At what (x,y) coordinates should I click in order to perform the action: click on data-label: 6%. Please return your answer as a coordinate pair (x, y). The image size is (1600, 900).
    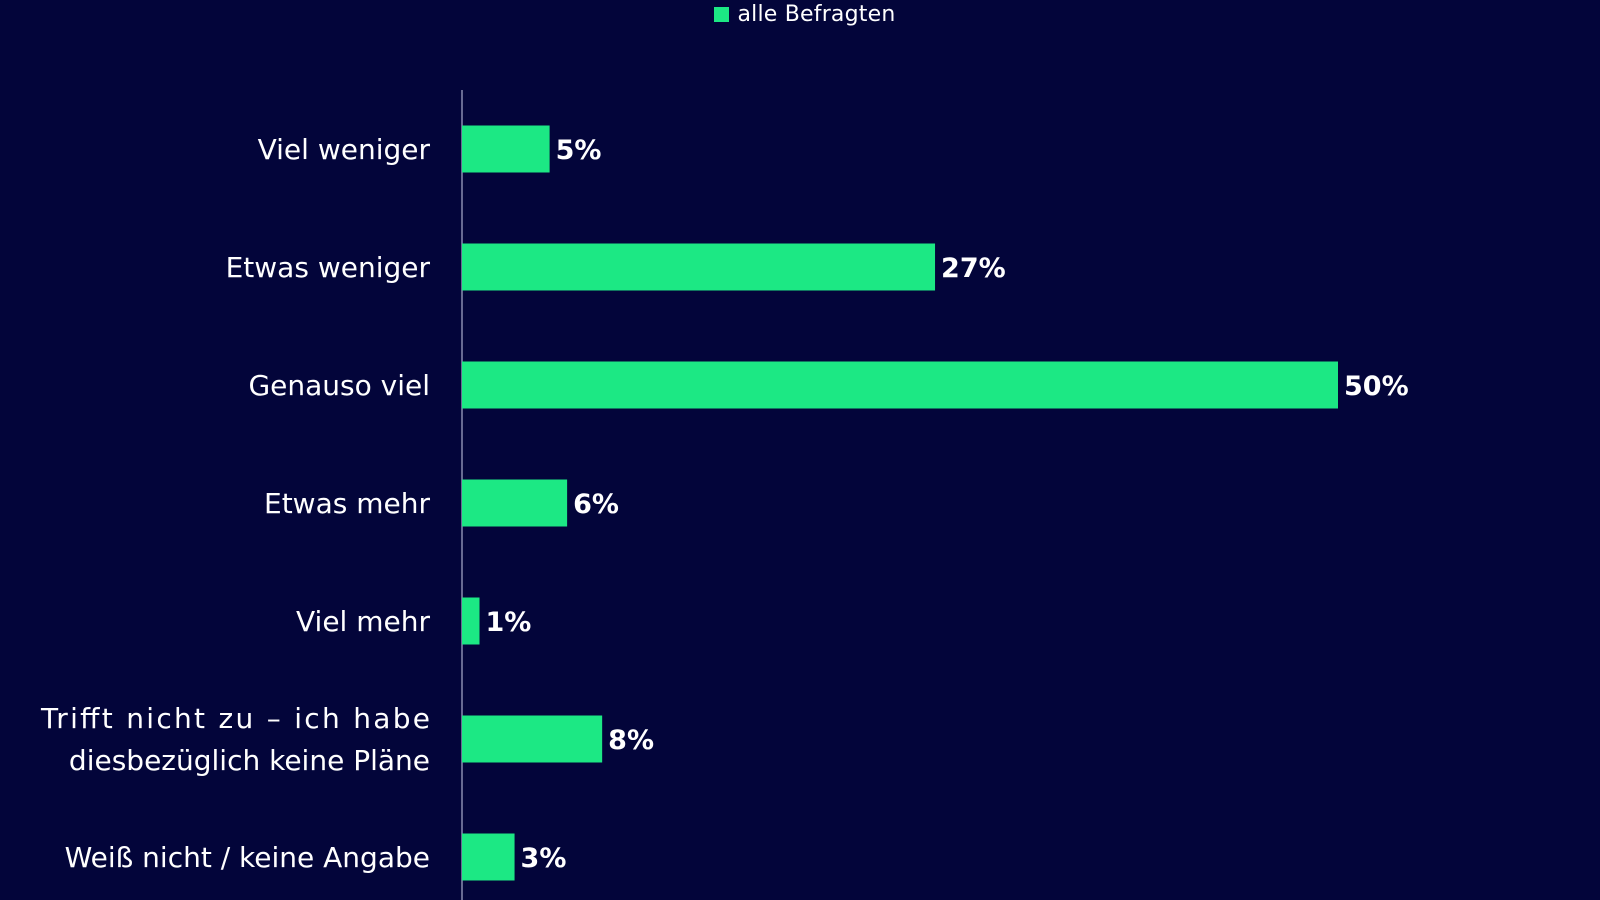
    Looking at the image, I should click on (596, 504).